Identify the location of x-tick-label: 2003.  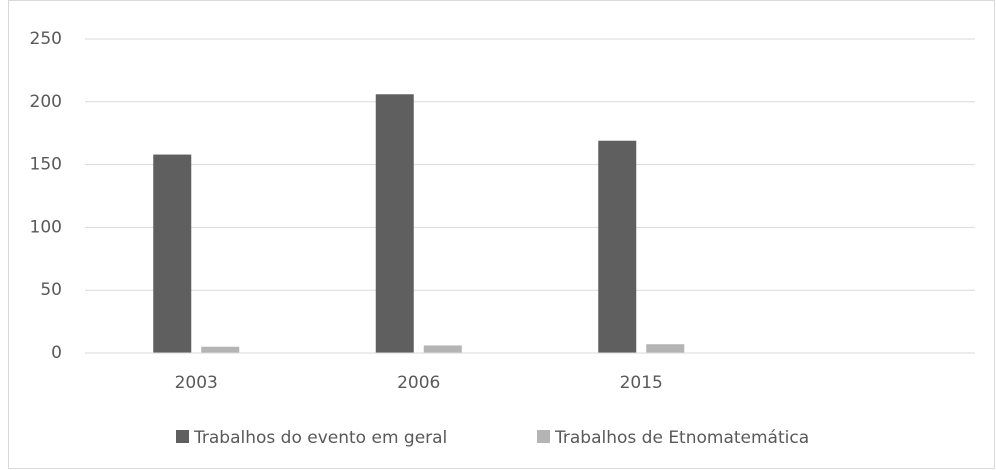
(196, 383).